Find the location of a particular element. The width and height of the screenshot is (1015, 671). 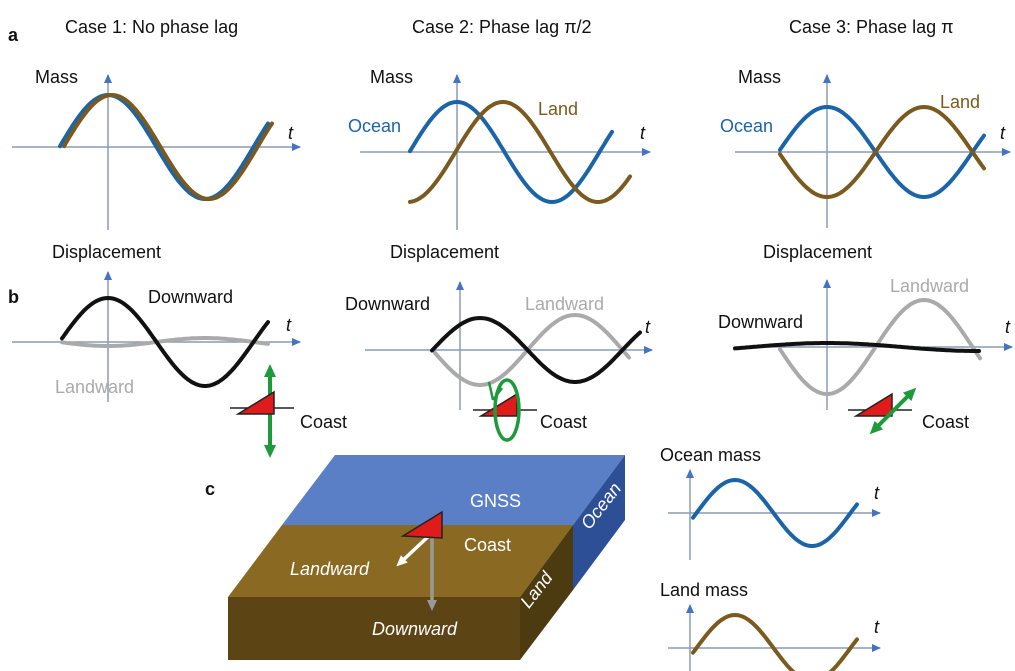

land-front is located at coordinates (374, 628).